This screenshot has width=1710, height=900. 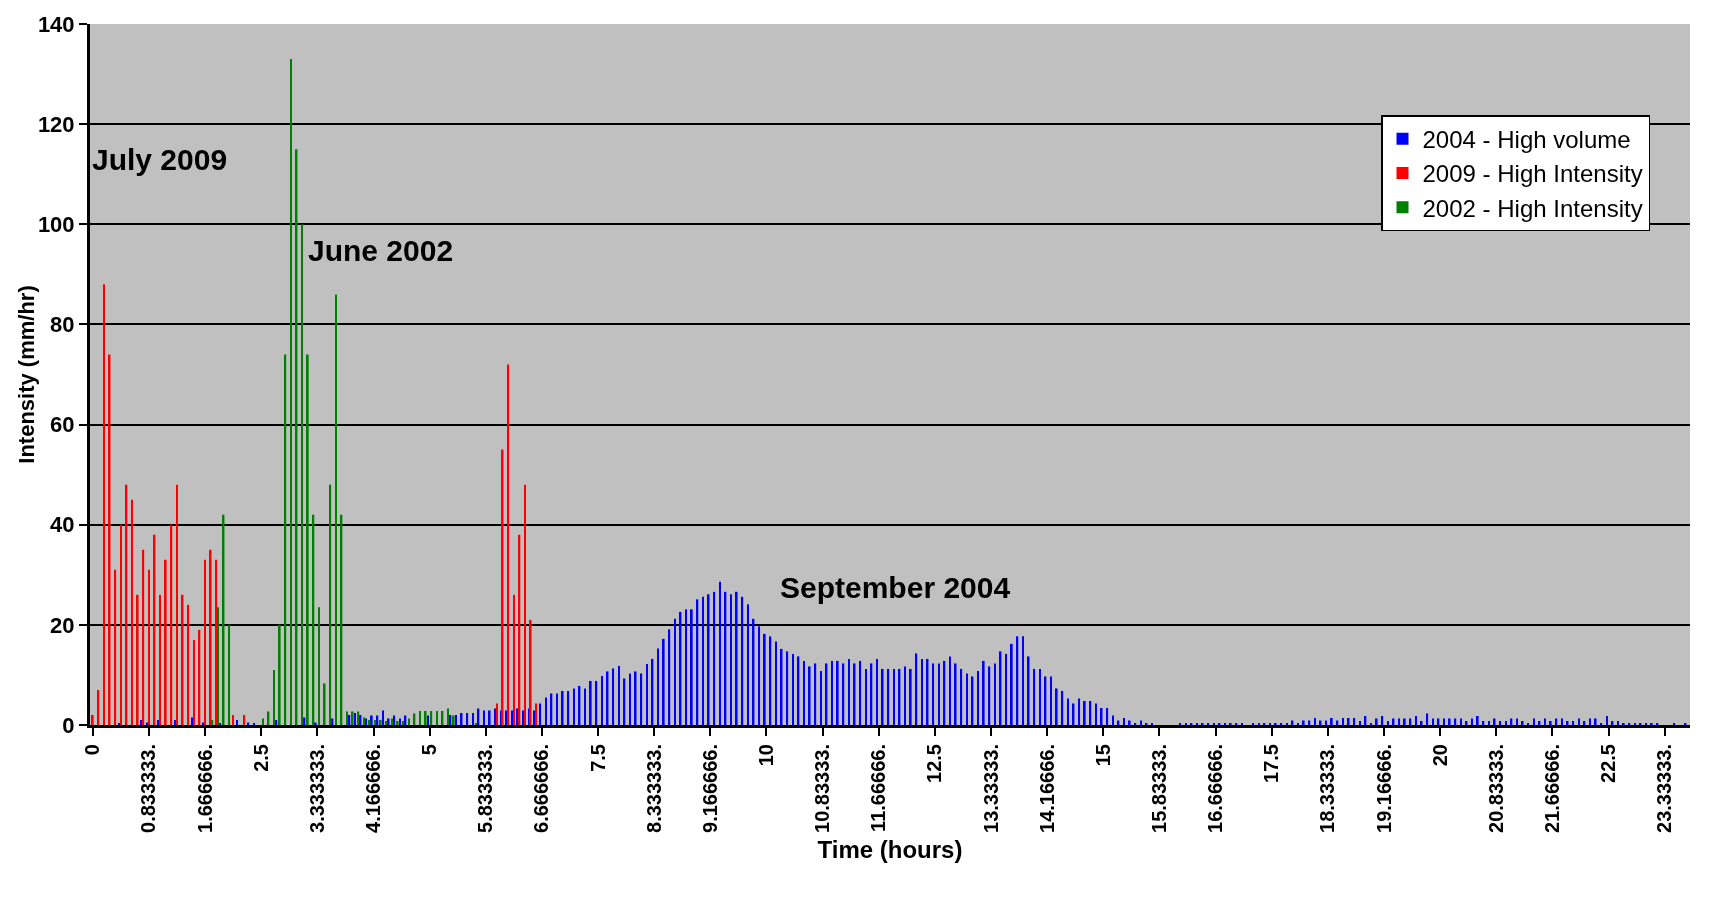 What do you see at coordinates (1102, 755) in the screenshot?
I see `x-tick-label: 15` at bounding box center [1102, 755].